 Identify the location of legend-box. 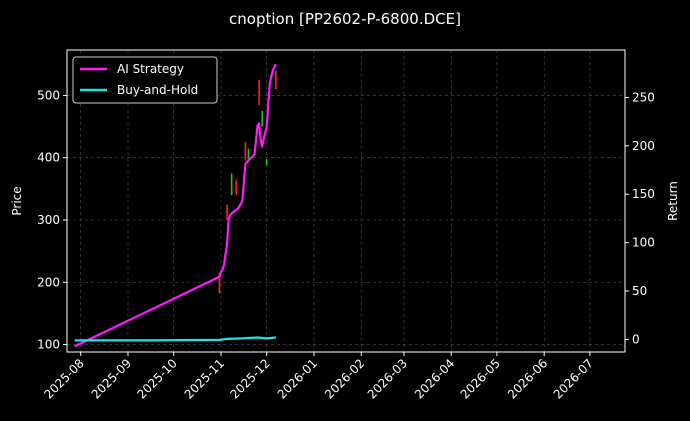
(145, 80).